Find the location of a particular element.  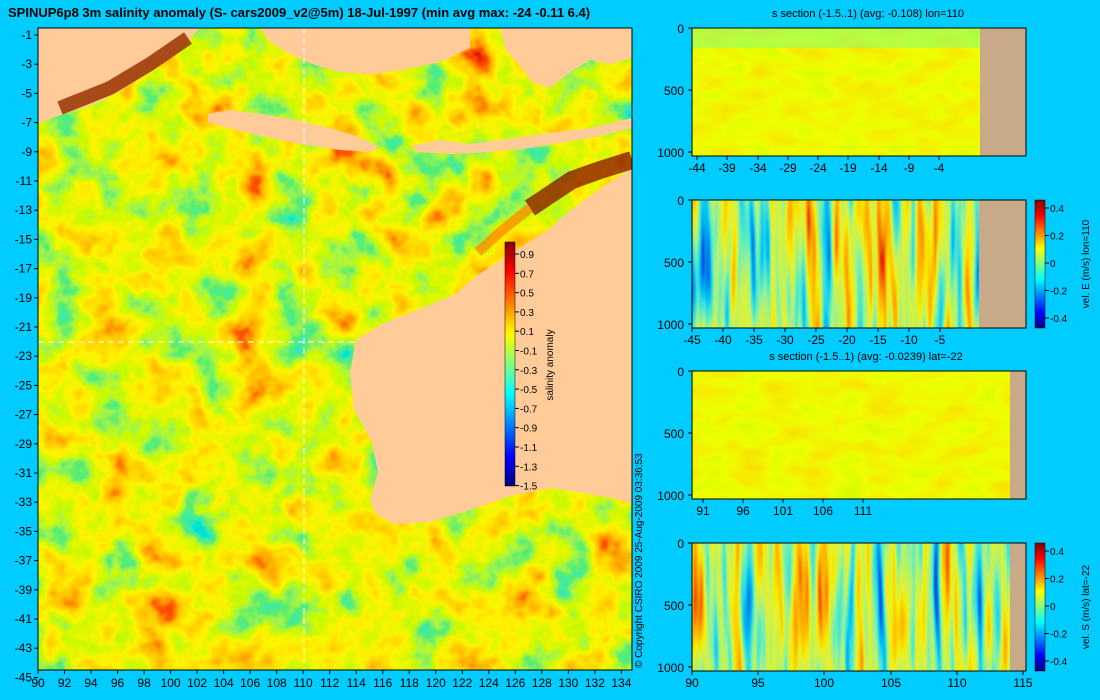

panel-1-x-tick: -10 is located at coordinates (909, 340).